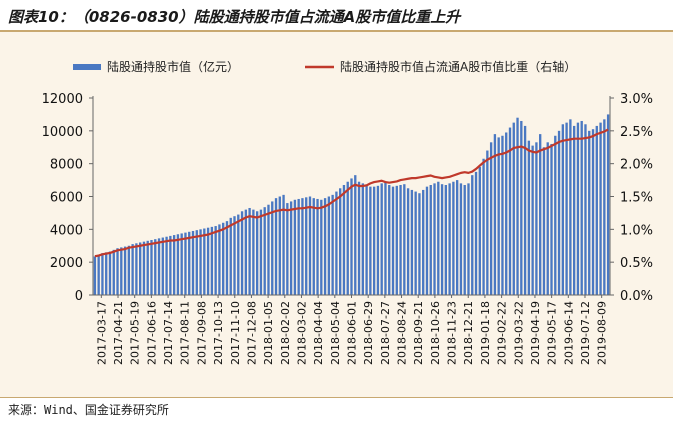  Describe the element at coordinates (636, 99) in the screenshot. I see `y-right-tick-label: 3.0%` at that location.